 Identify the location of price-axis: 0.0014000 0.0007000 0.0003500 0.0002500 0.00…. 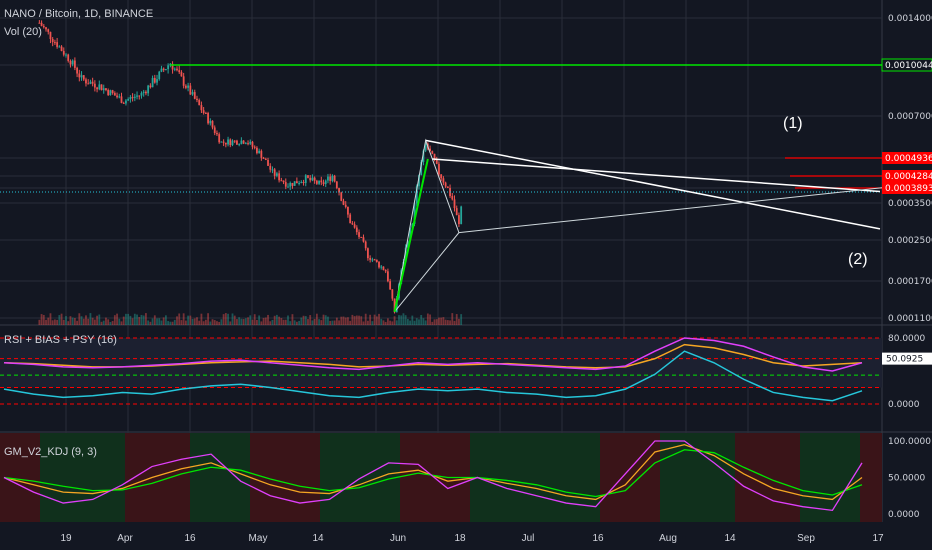
(910, 169).